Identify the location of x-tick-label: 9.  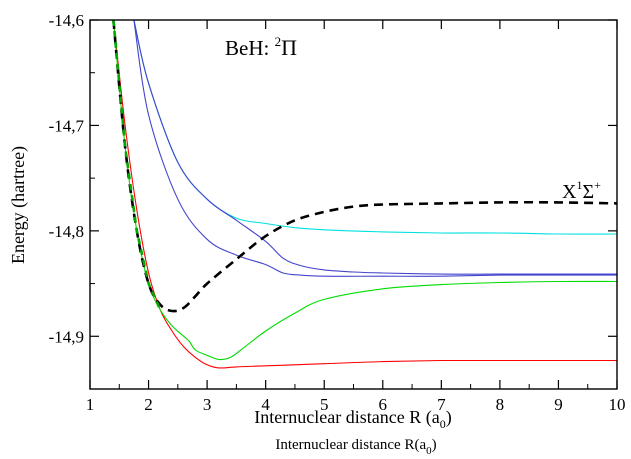
(558, 404).